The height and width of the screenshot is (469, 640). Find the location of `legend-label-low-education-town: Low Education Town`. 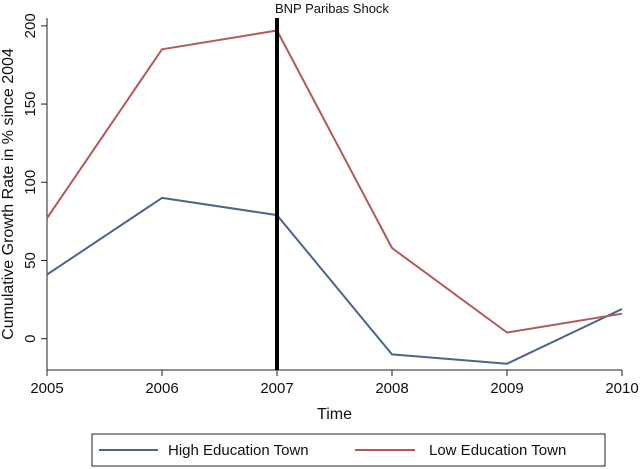

legend-label-low-education-town: Low Education Town is located at coordinates (497, 450).